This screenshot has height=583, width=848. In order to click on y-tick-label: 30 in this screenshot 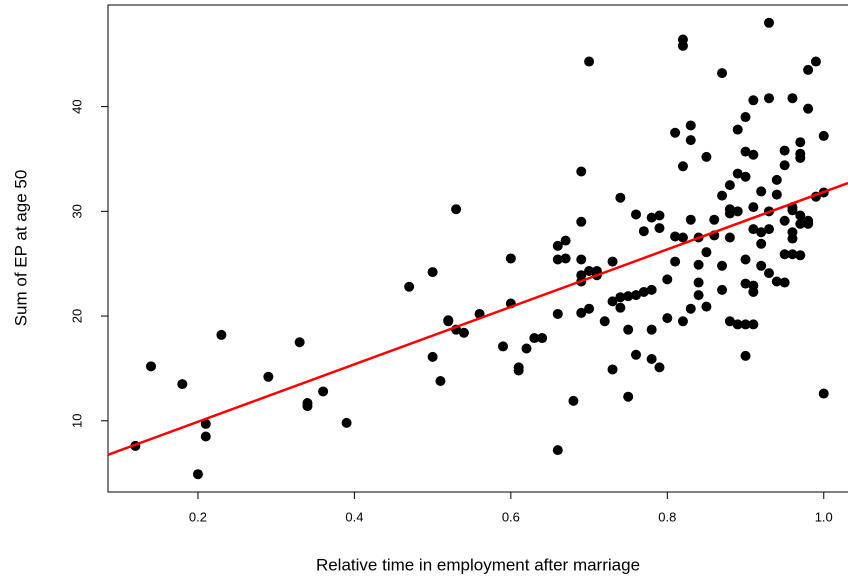, I will do `click(76, 211)`.